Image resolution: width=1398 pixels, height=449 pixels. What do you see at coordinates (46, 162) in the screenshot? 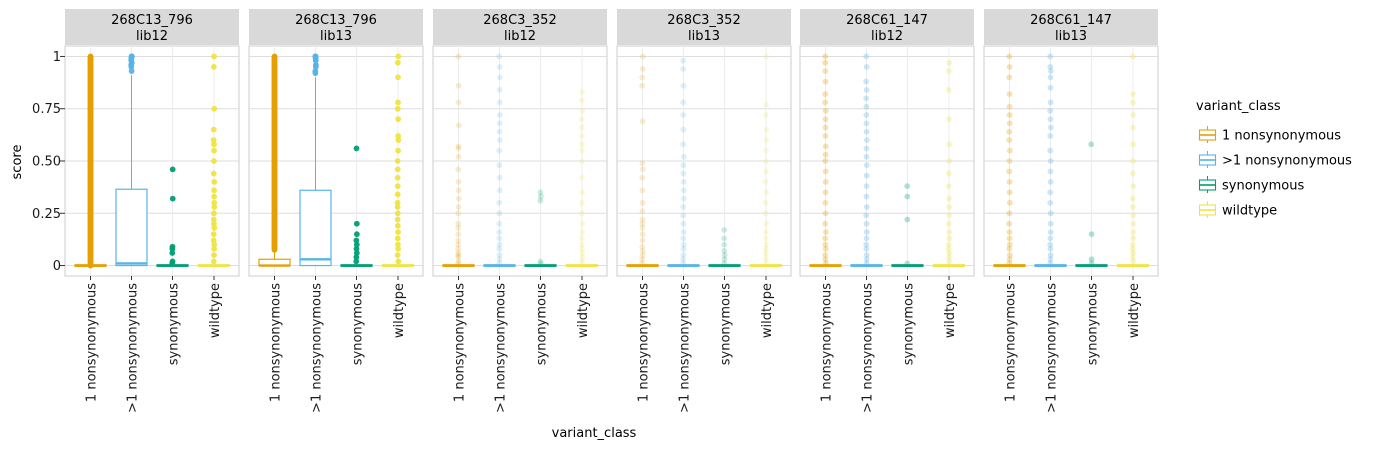
I see `y-tick-label: 0.50` at bounding box center [46, 162].